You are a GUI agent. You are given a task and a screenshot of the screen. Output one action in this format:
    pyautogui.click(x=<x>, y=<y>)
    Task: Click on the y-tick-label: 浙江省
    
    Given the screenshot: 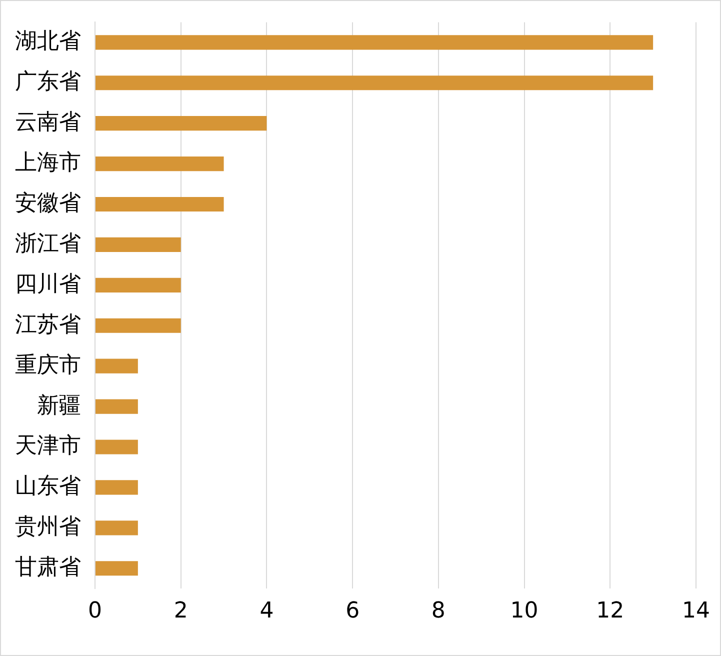 What is the action you would take?
    pyautogui.click(x=48, y=243)
    